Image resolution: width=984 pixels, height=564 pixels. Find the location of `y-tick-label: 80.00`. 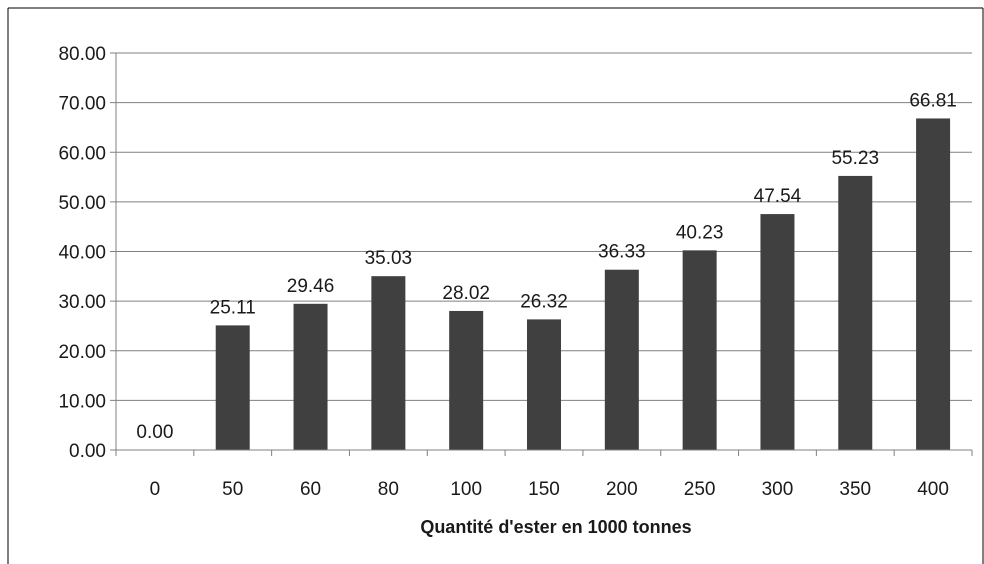

y-tick-label: 80.00 is located at coordinates (82, 54).